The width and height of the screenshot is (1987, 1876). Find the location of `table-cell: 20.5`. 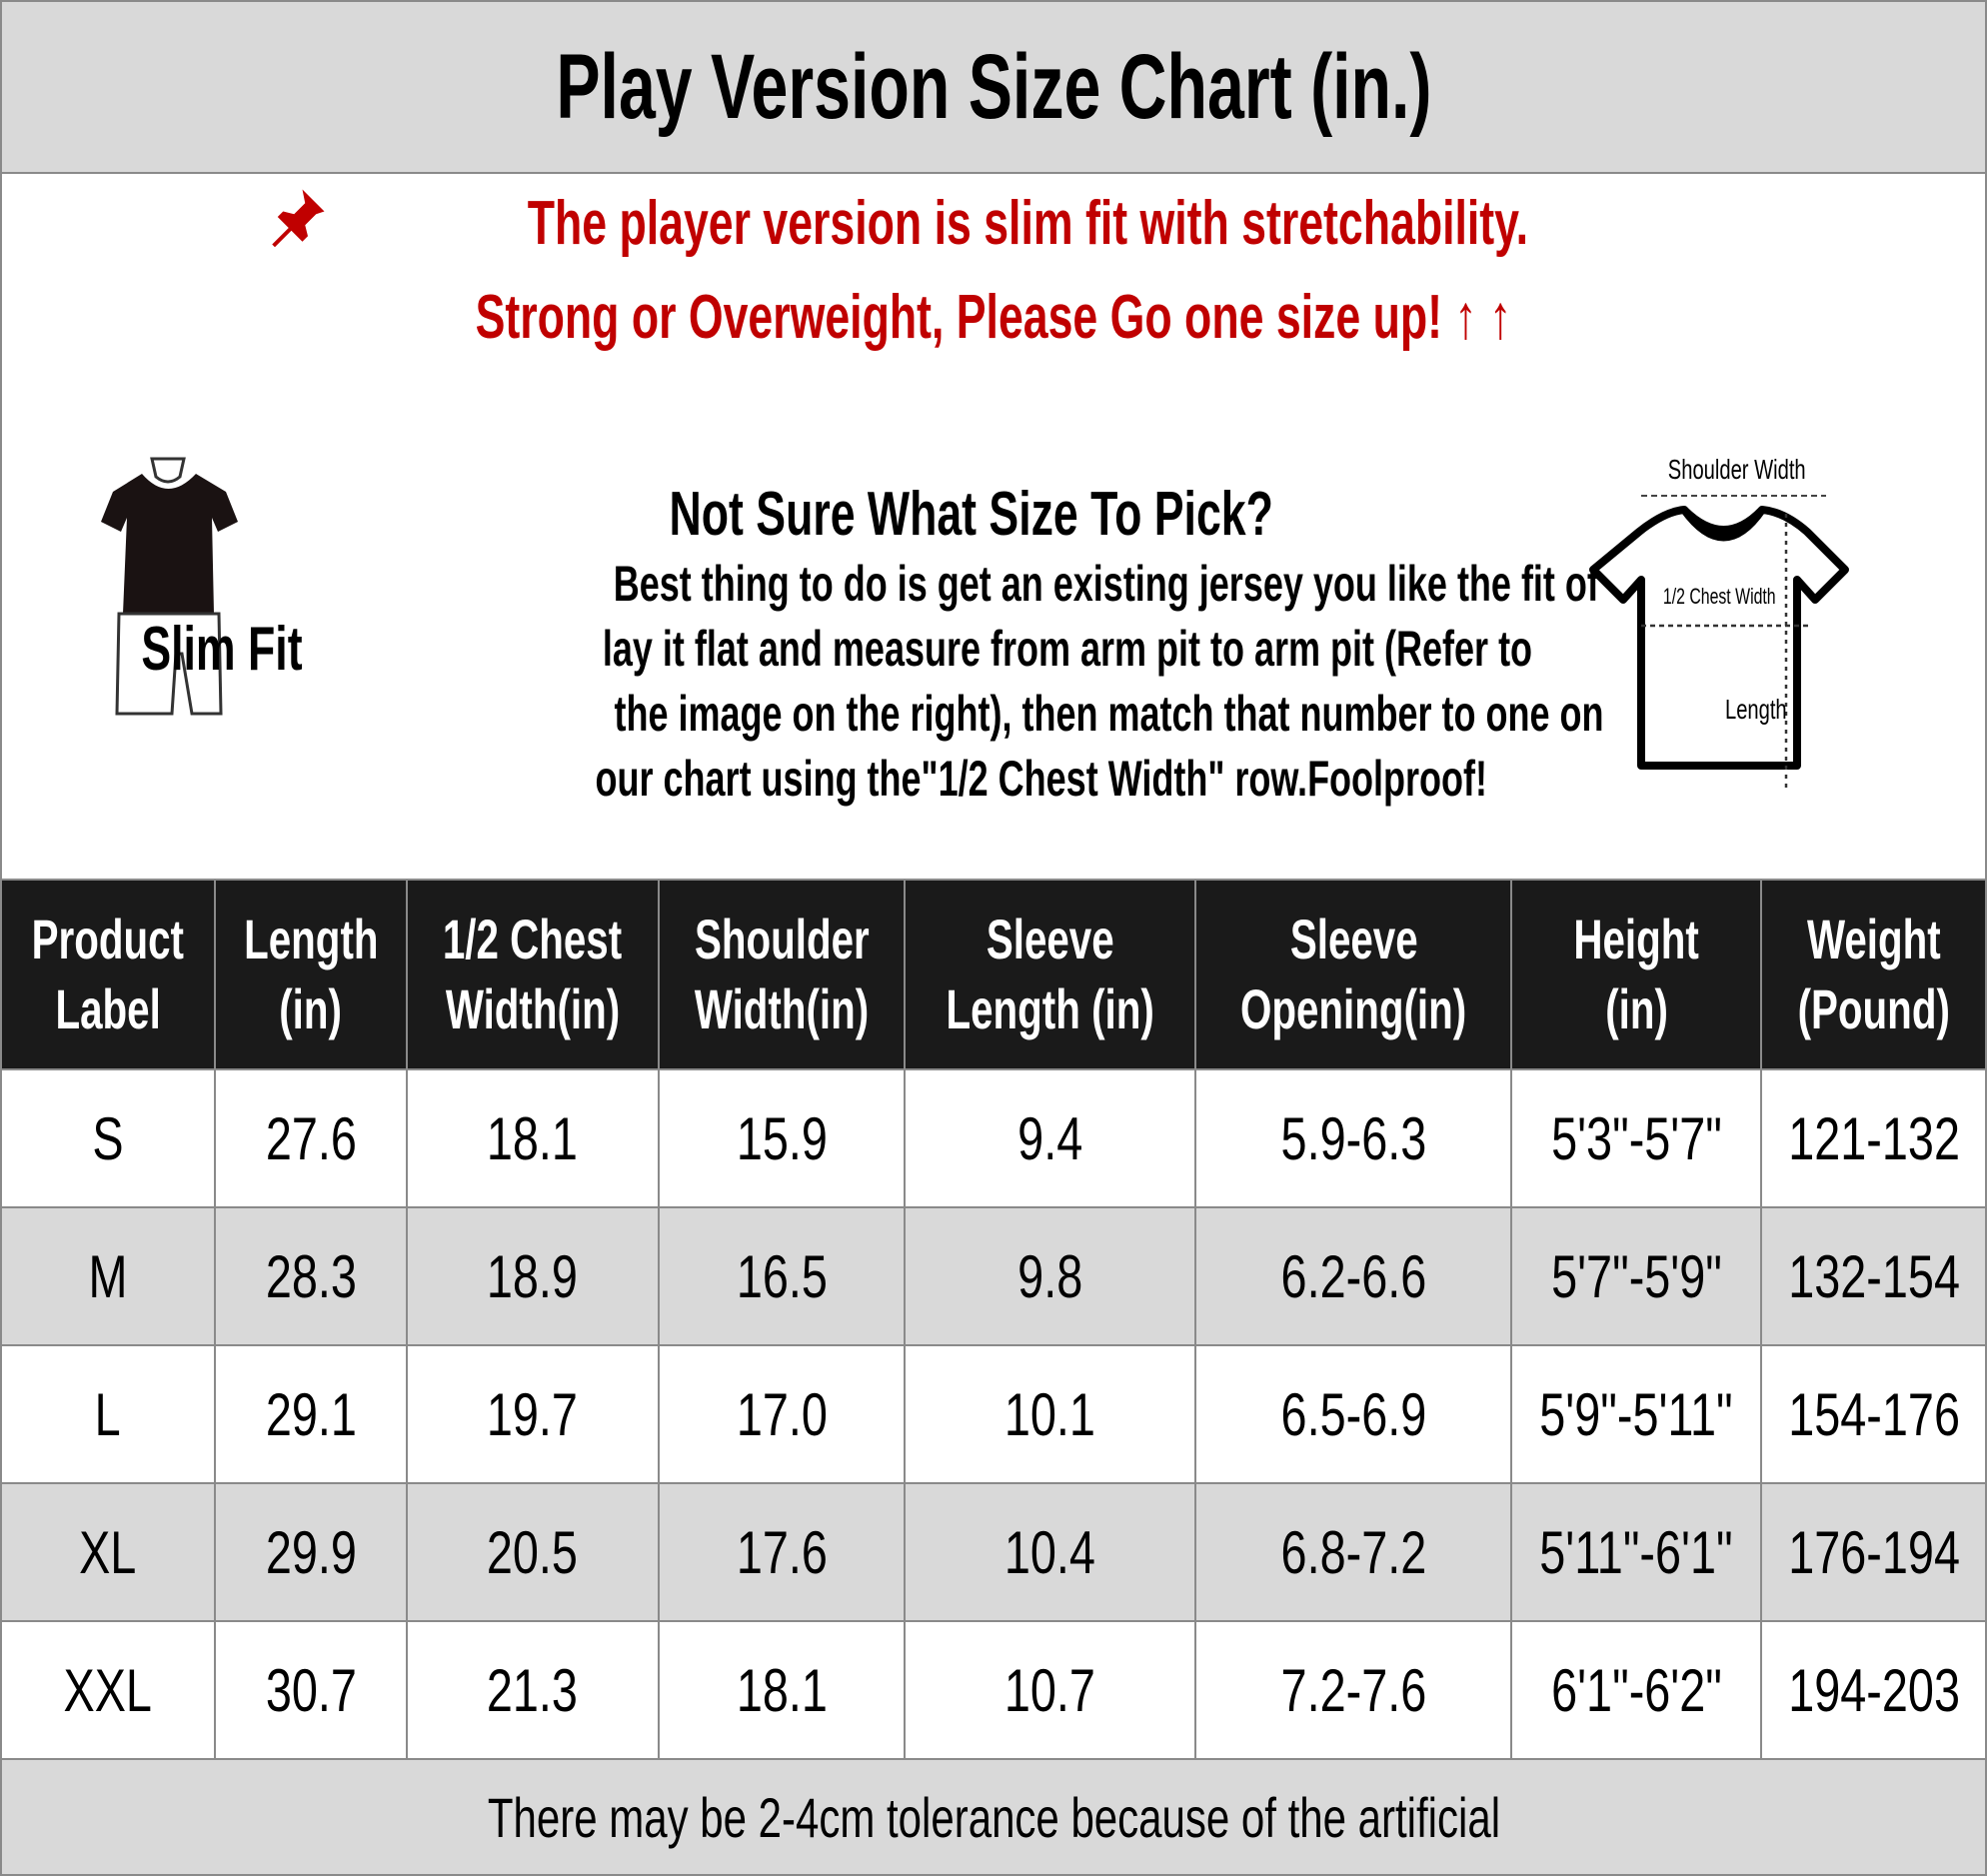

table-cell: 20.5 is located at coordinates (532, 1552).